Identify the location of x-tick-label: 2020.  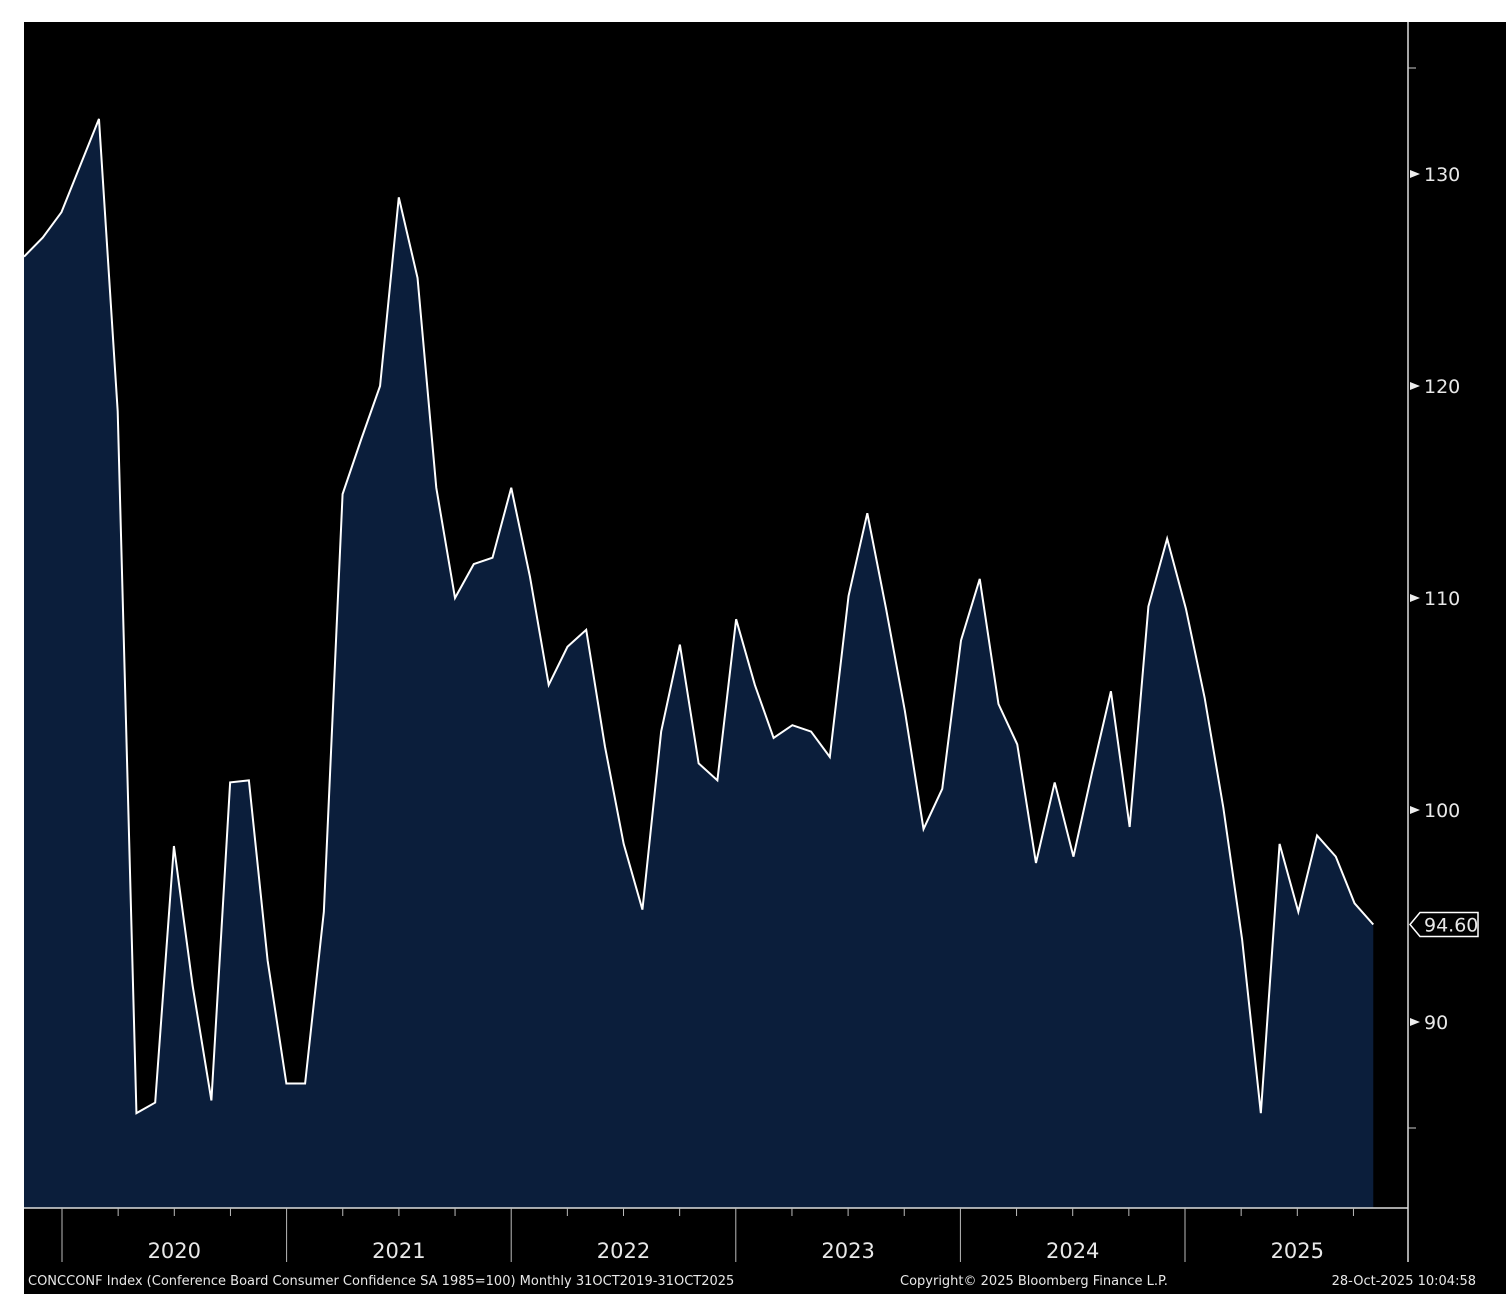
(174, 1251).